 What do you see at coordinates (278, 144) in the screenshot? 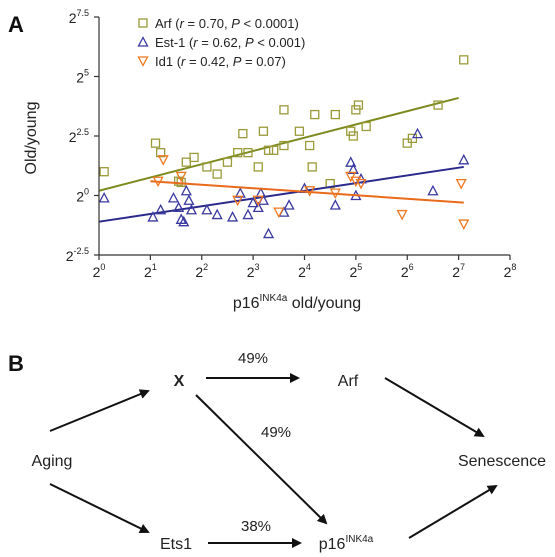
I see `trend-line-arf` at bounding box center [278, 144].